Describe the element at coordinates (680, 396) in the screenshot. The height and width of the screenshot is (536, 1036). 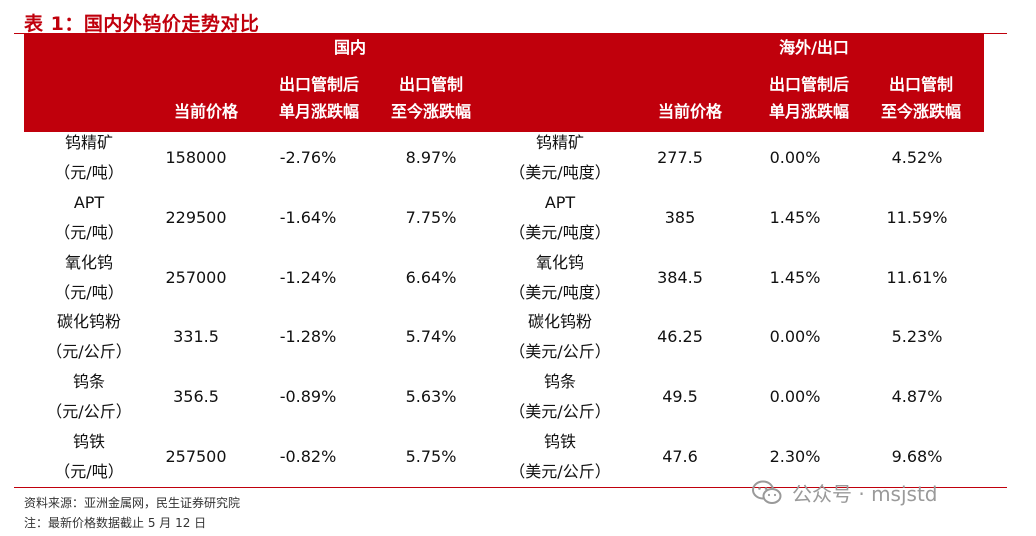
I see `o-price: 49.5` at that location.